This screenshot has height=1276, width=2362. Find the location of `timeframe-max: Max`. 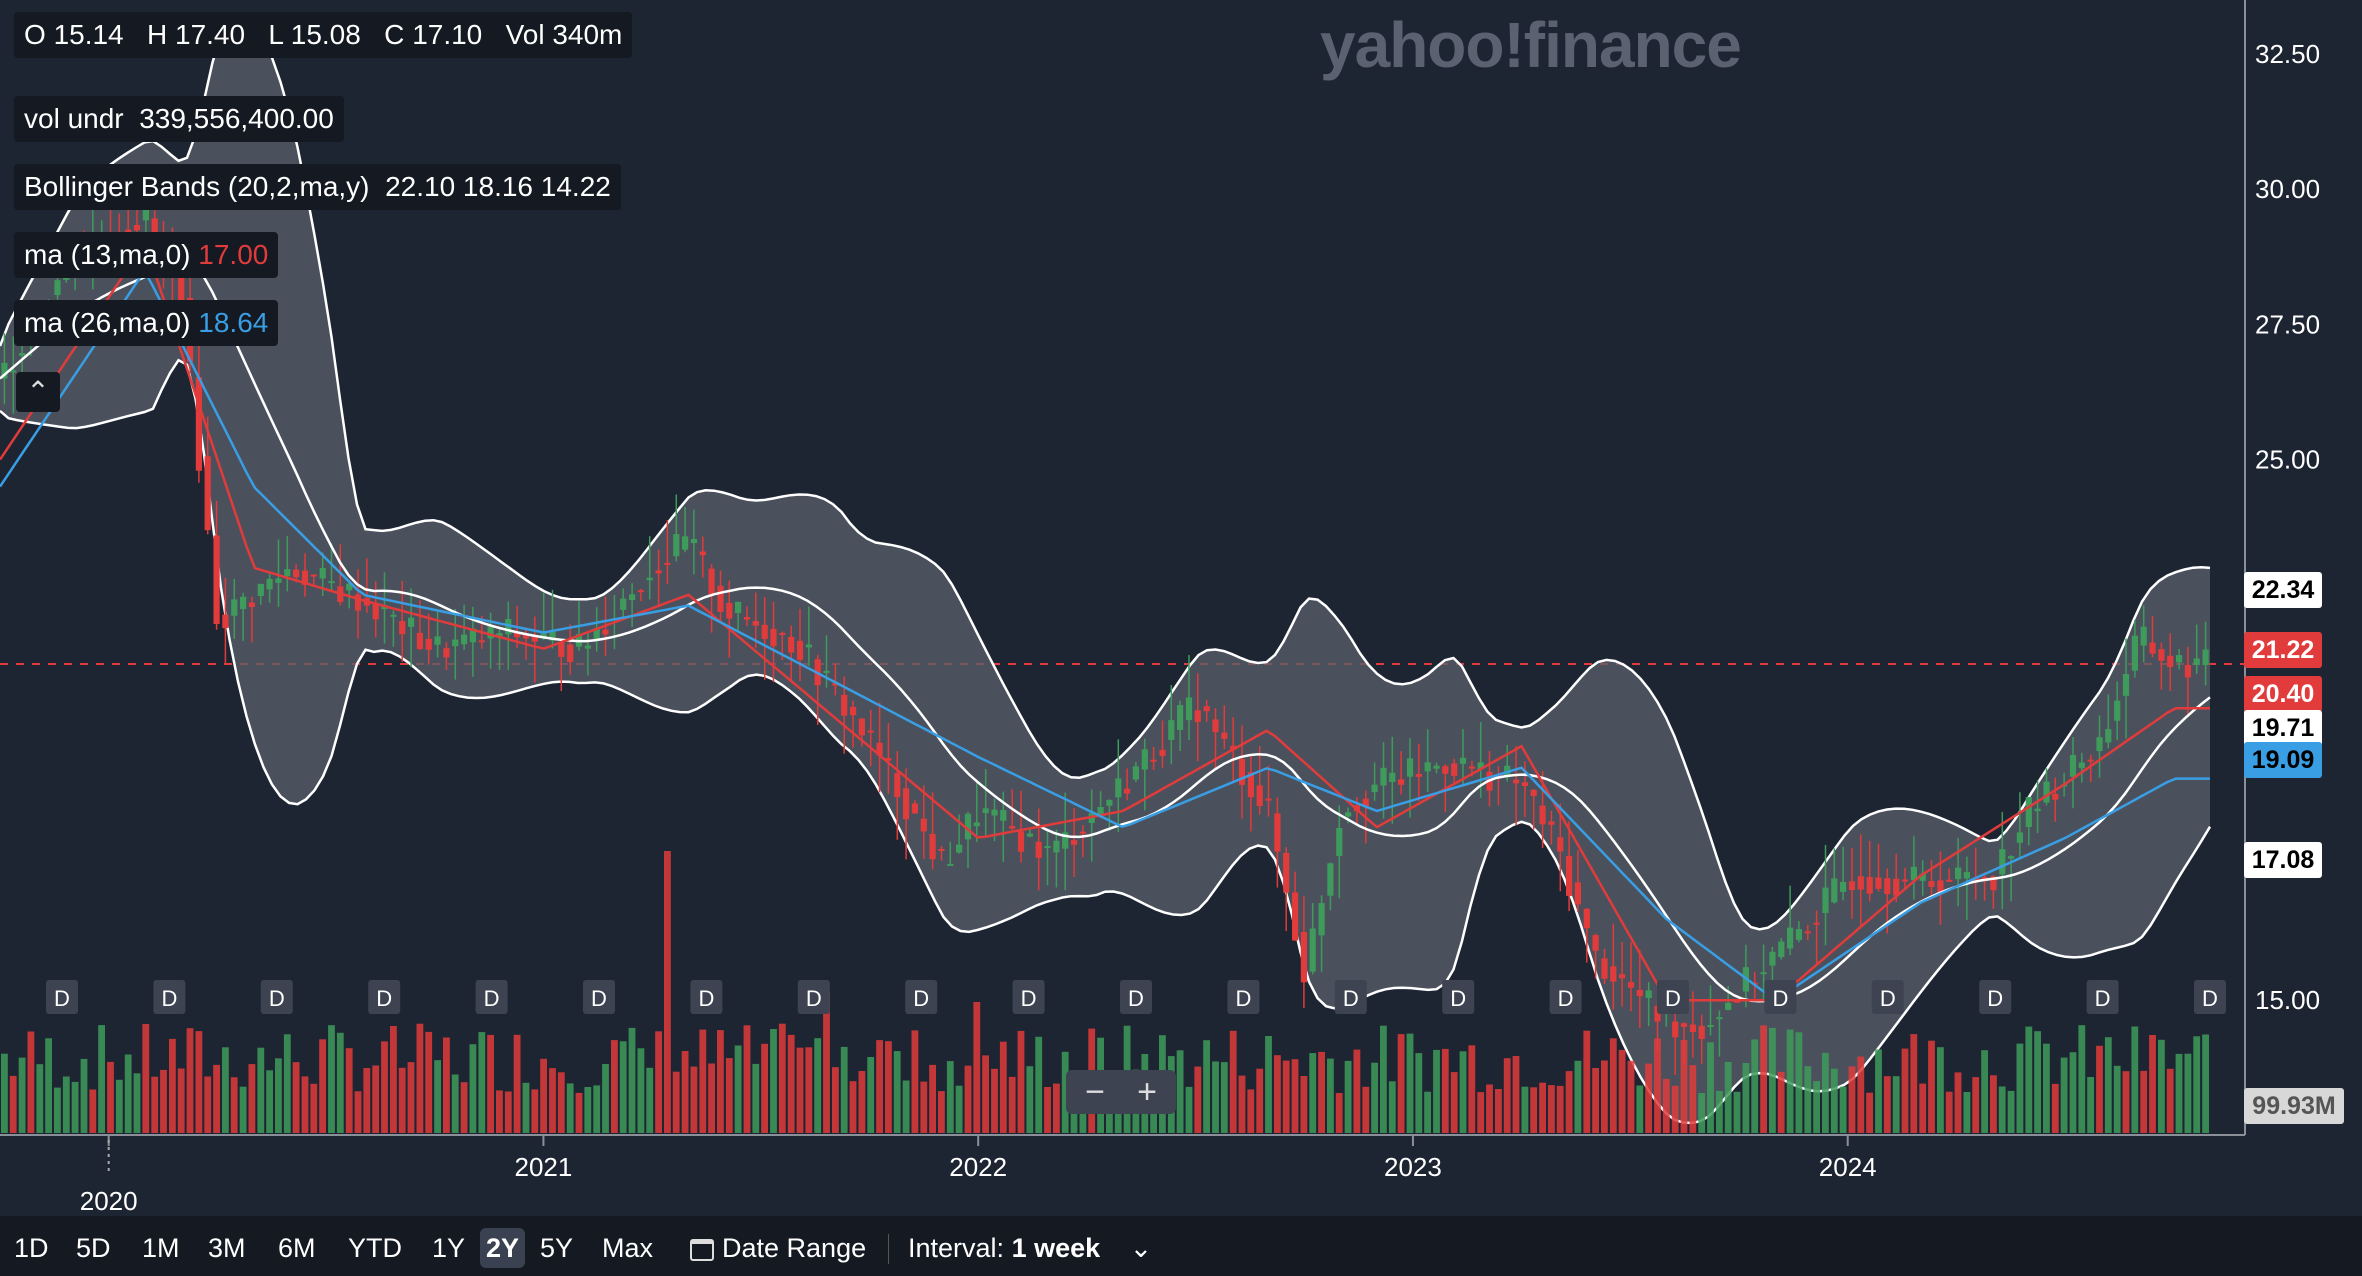

timeframe-max: Max is located at coordinates (628, 1248).